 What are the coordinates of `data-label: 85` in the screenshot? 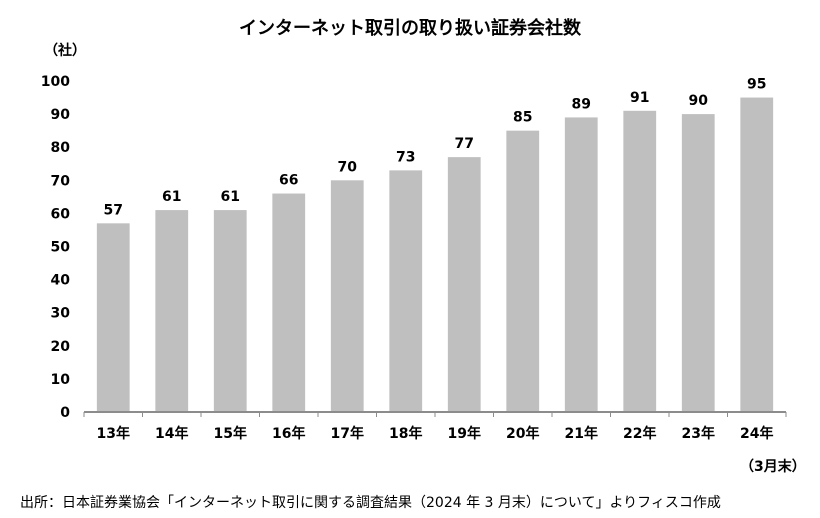 It's located at (522, 118).